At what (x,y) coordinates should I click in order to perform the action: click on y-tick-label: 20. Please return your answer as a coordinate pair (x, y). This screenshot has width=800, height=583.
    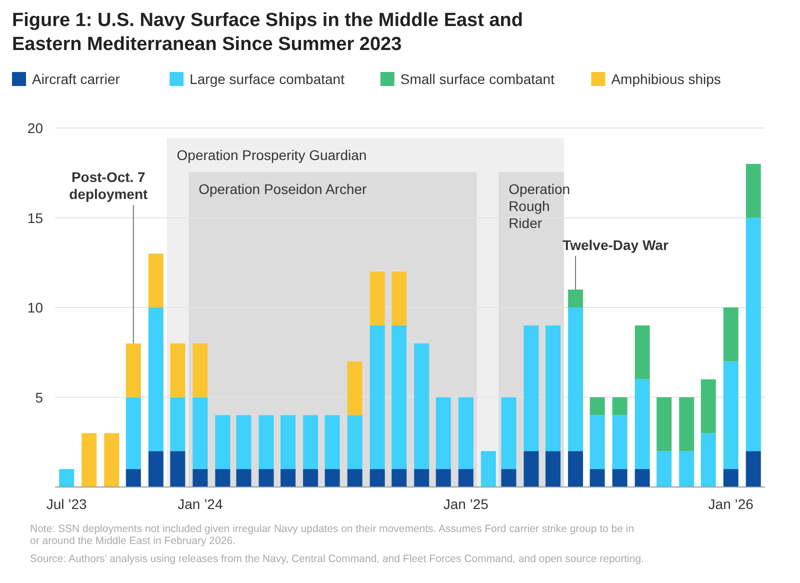
    Looking at the image, I should click on (35, 128).